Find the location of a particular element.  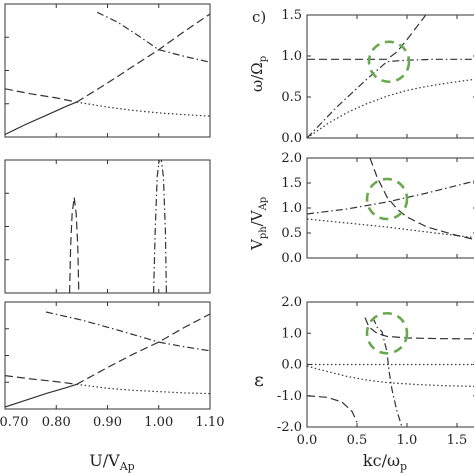

left-bottom-panel is located at coordinates (107, 355).